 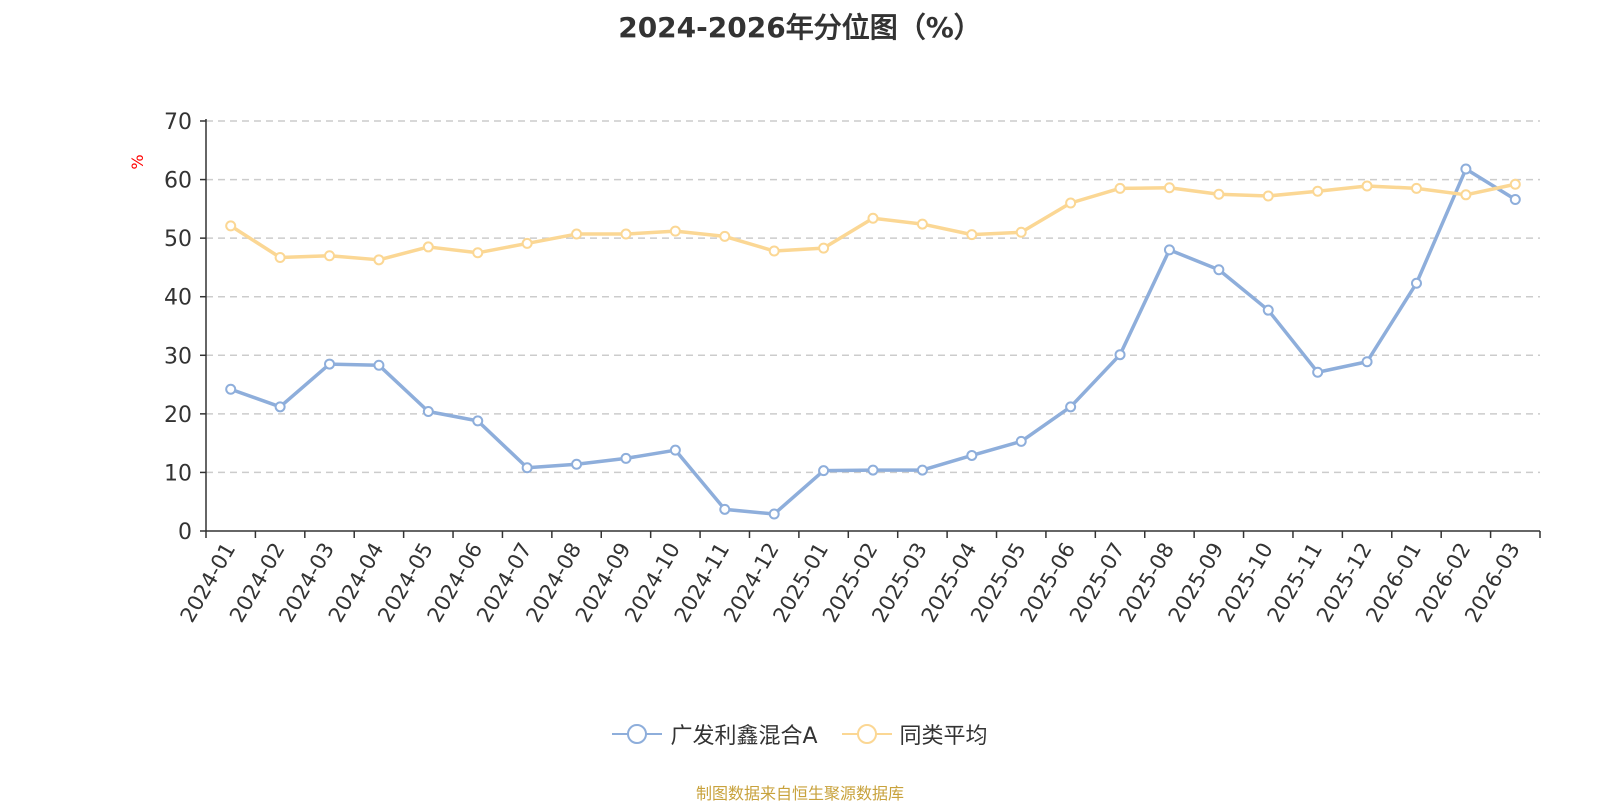 I want to click on y-tick-label: 10, so click(x=178, y=473).